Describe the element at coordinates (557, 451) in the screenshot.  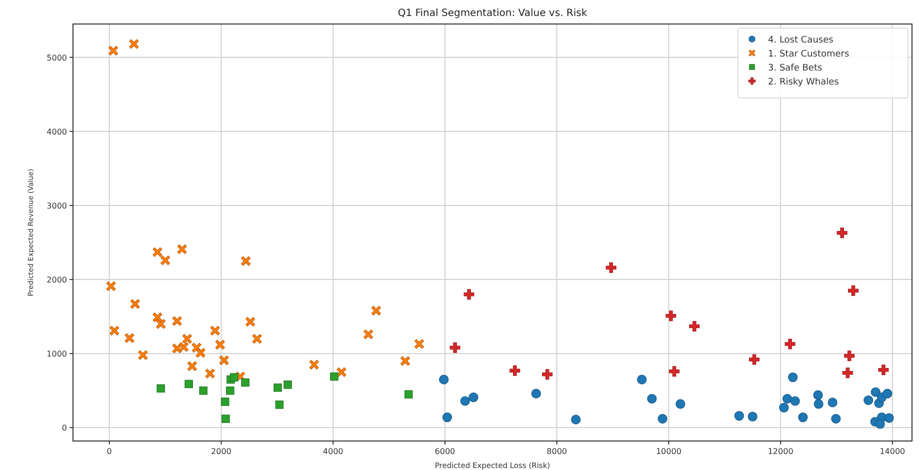
I see `x-tick-label: 8000` at that location.